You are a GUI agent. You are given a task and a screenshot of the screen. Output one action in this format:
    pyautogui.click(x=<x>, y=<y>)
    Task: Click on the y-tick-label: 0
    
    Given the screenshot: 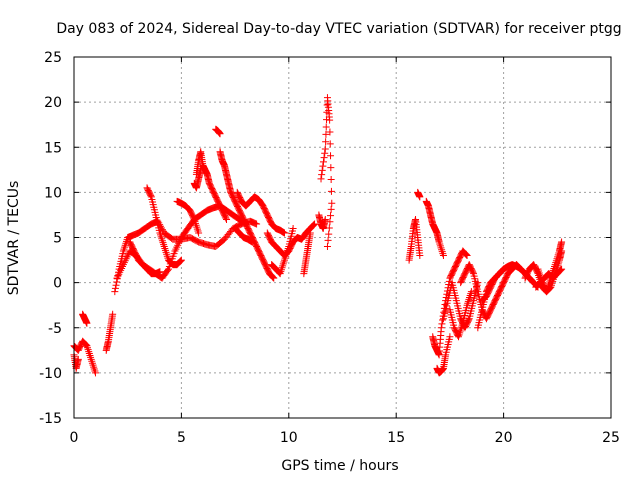 What is the action you would take?
    pyautogui.click(x=57, y=284)
    